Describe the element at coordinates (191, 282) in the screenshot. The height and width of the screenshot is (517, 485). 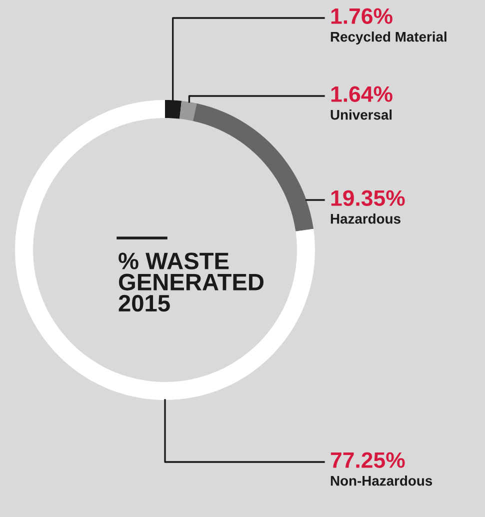
I see `text: % WASTE GENERATED 2015` at that location.